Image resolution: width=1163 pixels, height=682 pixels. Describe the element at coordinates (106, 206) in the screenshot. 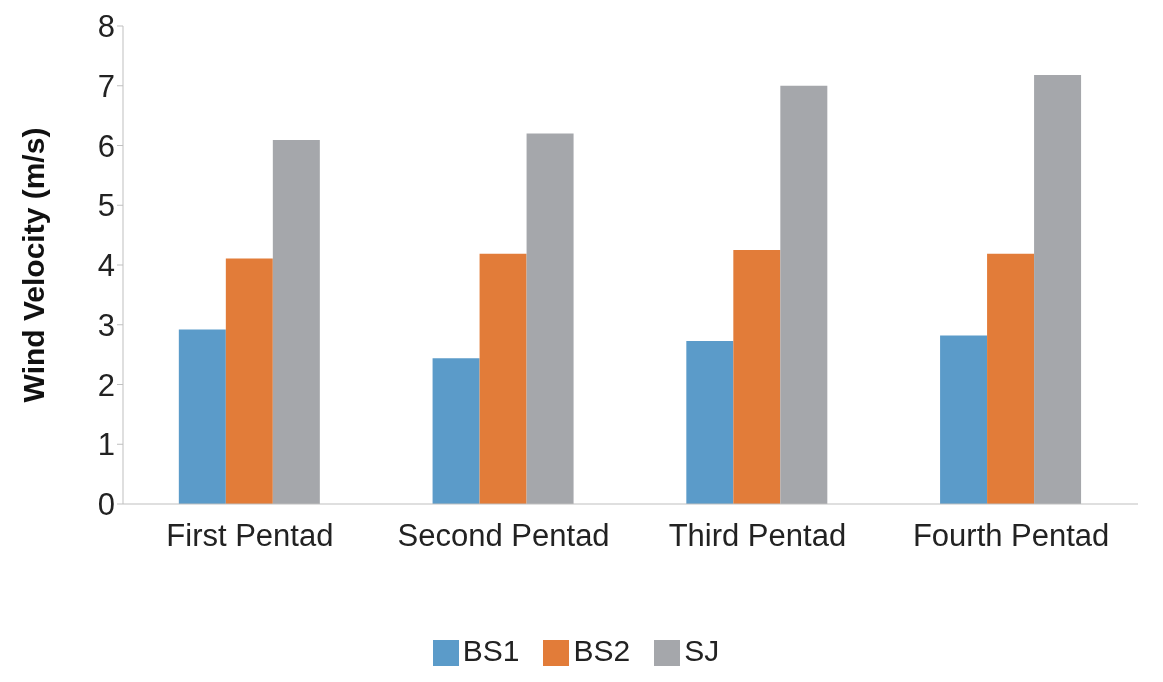

I see `y-tick-label: 5` at that location.